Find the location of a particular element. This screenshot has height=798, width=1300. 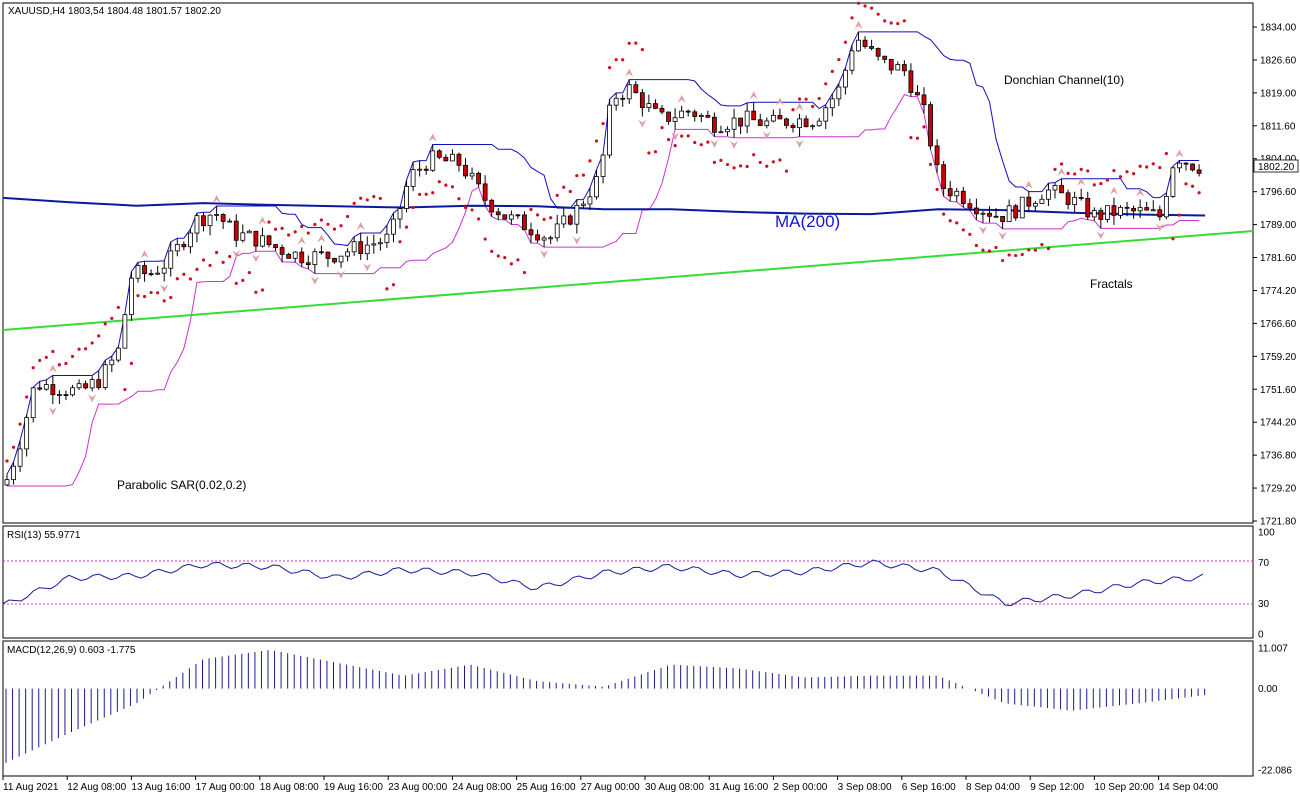

price-tick-label: 1819.00 is located at coordinates (1278, 93).